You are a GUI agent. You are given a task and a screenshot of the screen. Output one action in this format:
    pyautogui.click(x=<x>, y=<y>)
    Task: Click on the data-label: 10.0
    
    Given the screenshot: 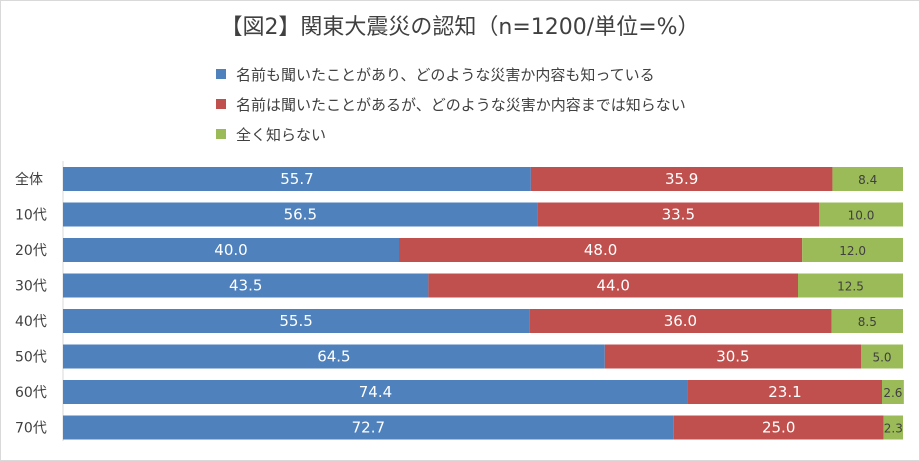 What is the action you would take?
    pyautogui.click(x=861, y=216)
    